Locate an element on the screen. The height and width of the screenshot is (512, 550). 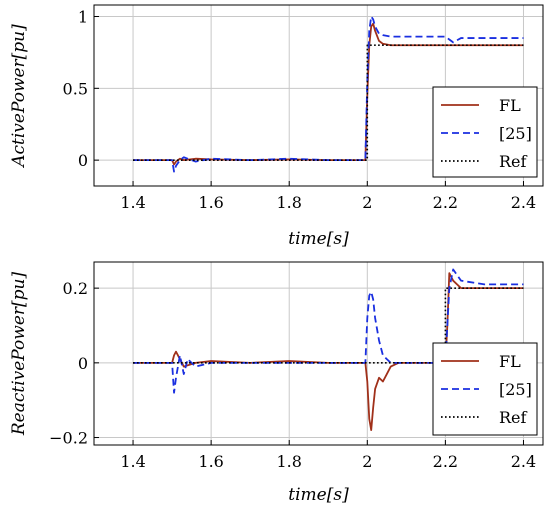
series-line-ref is located at coordinates (328, 325).